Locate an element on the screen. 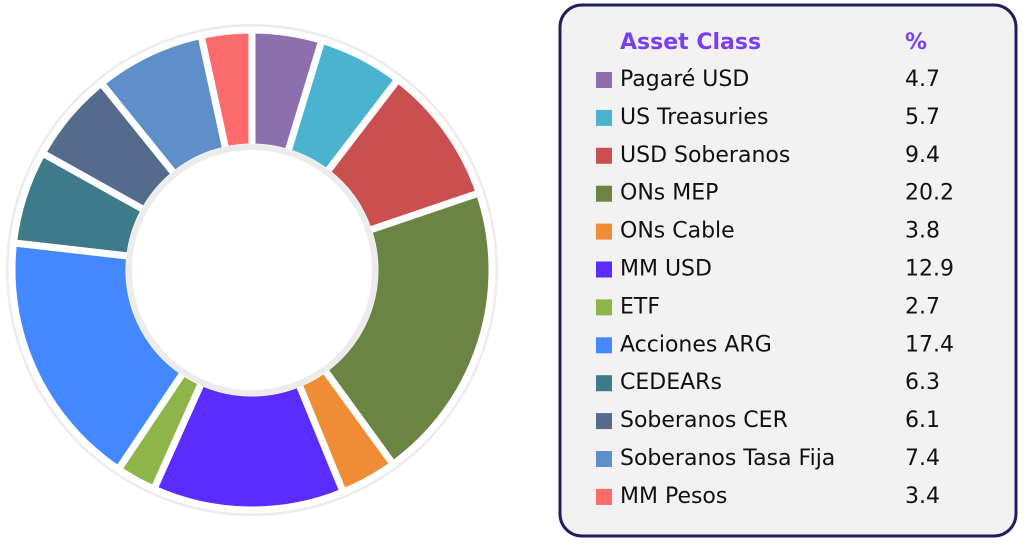  legend-value: 20.2 is located at coordinates (929, 193).